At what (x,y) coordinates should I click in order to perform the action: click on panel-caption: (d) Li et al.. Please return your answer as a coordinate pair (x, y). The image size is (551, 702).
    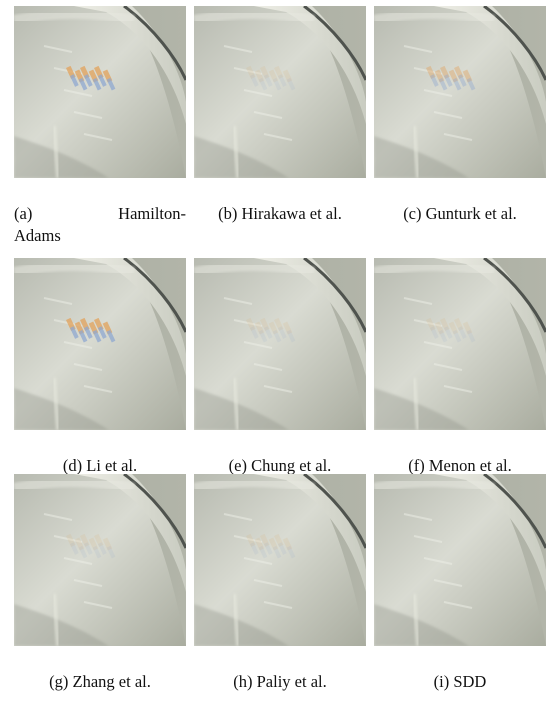
    Looking at the image, I should click on (100, 465).